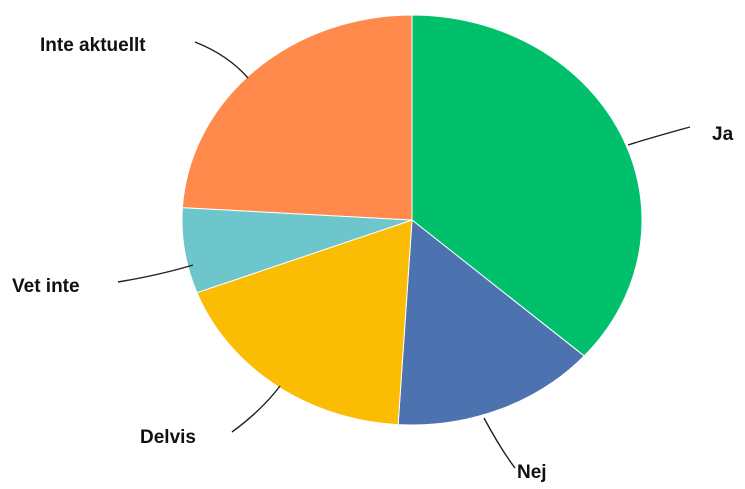 Image resolution: width=745 pixels, height=489 pixels. Describe the element at coordinates (256, 409) in the screenshot. I see `leader-line-delvis` at that location.